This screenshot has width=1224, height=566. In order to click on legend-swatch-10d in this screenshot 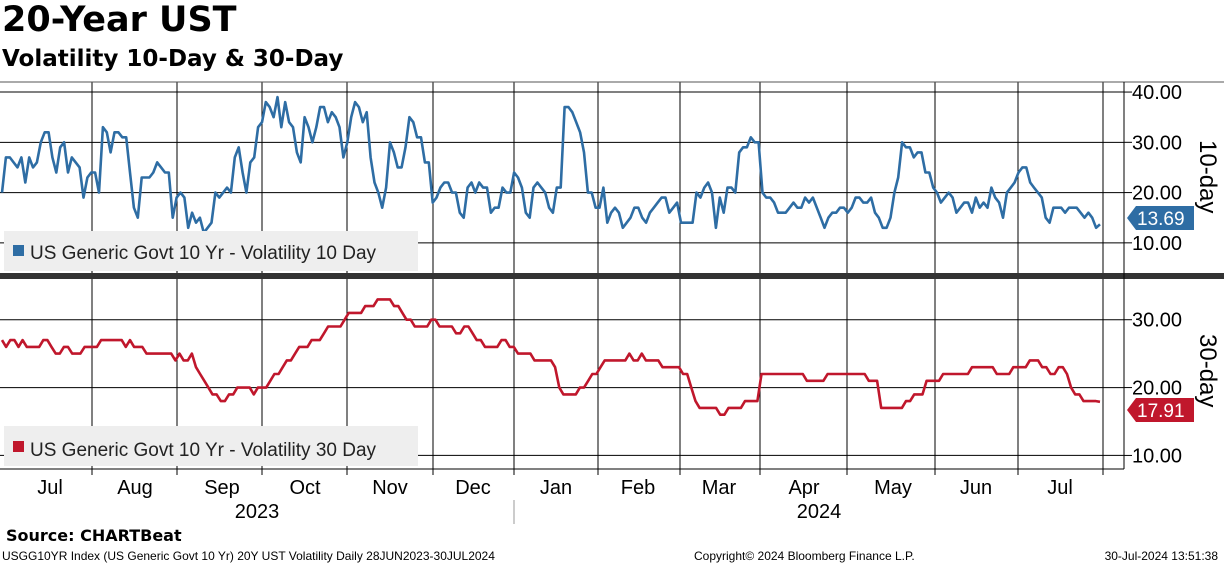, I will do `click(18, 250)`.